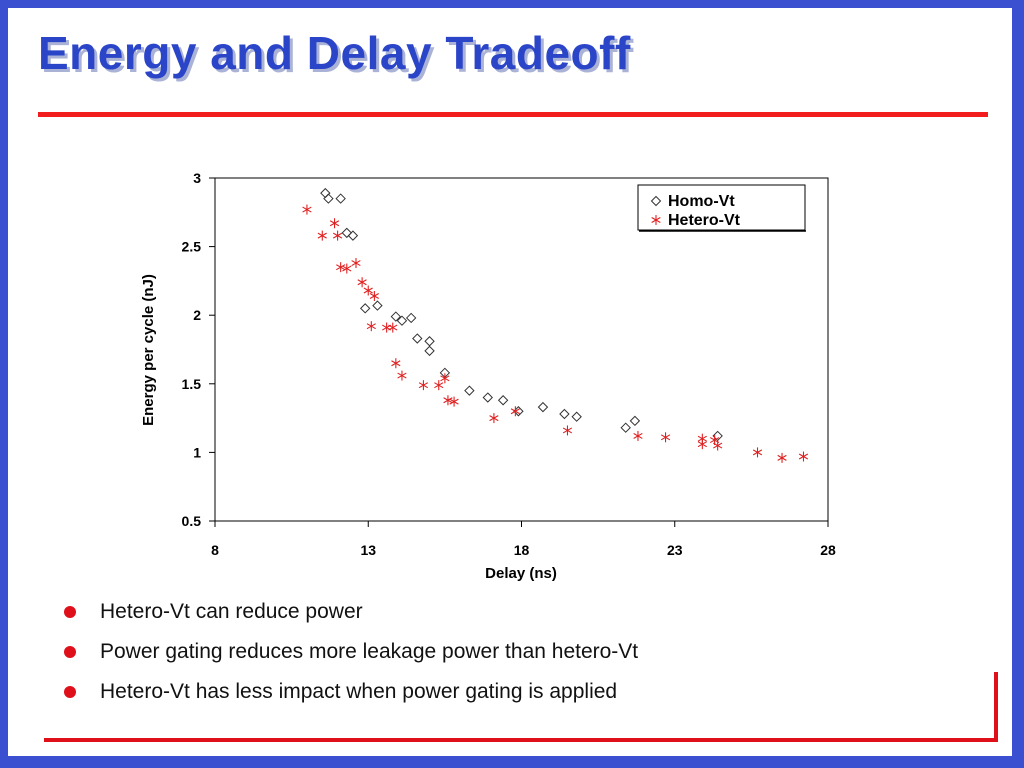  I want to click on corner-accent-vertical, so click(996, 707).